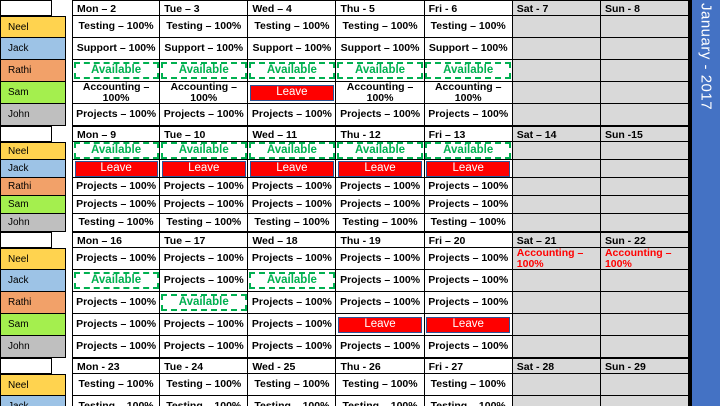 This screenshot has height=406, width=720. Describe the element at coordinates (116, 240) in the screenshot. I see `day-header: Mon – 16` at that location.